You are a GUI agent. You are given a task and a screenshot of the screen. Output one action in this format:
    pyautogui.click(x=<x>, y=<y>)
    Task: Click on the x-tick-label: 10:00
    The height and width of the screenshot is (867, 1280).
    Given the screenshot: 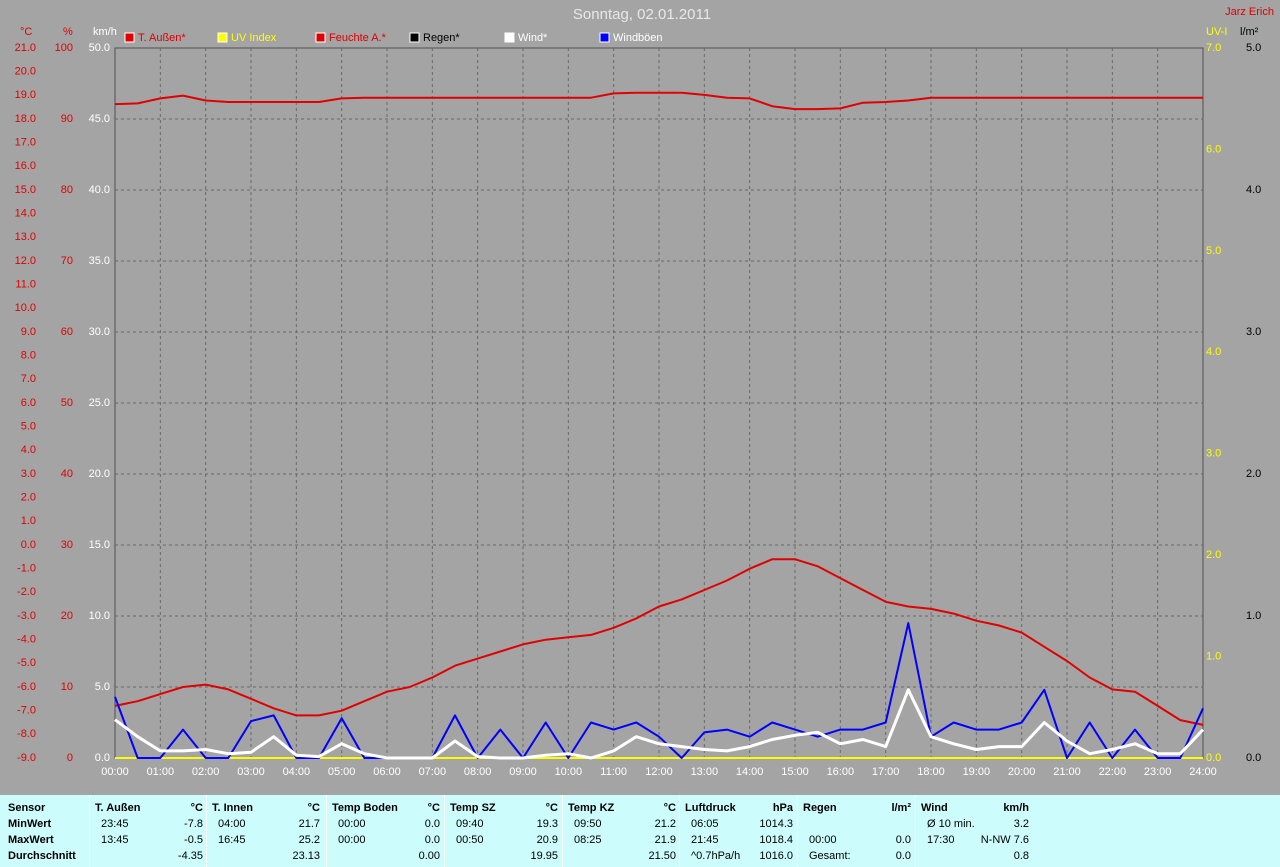 What is the action you would take?
    pyautogui.click(x=569, y=772)
    